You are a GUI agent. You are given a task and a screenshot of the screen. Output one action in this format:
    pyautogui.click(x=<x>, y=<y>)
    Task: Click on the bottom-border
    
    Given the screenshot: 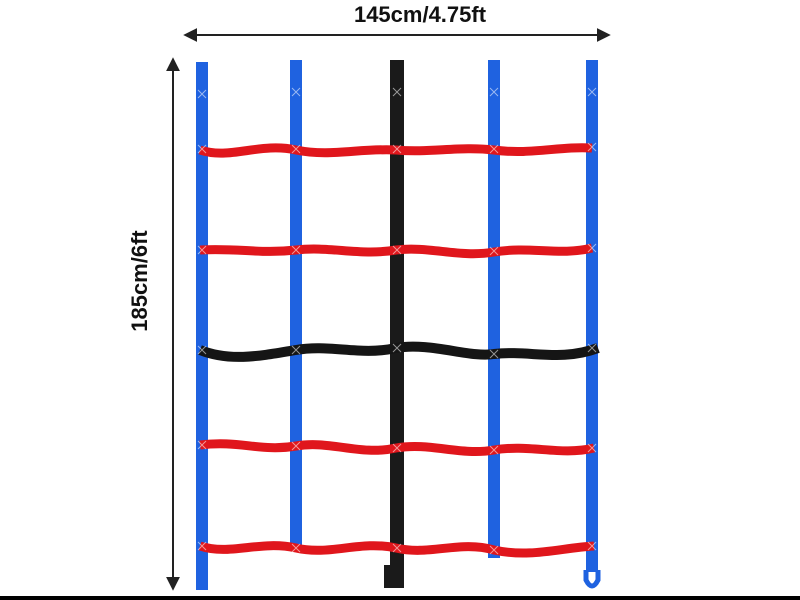 What is the action you would take?
    pyautogui.click(x=400, y=598)
    